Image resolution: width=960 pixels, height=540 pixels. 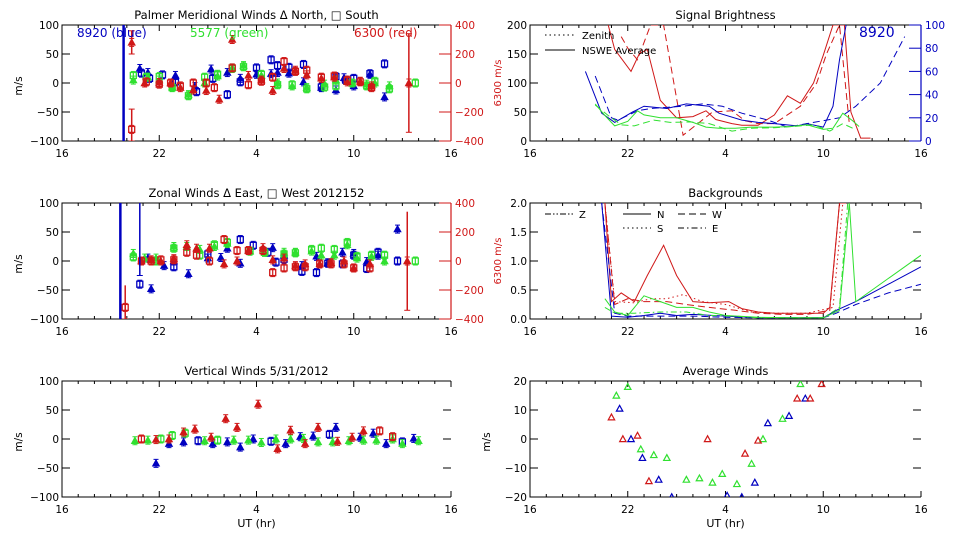 I want to click on series-line-red-N, so click(x=725, y=258).